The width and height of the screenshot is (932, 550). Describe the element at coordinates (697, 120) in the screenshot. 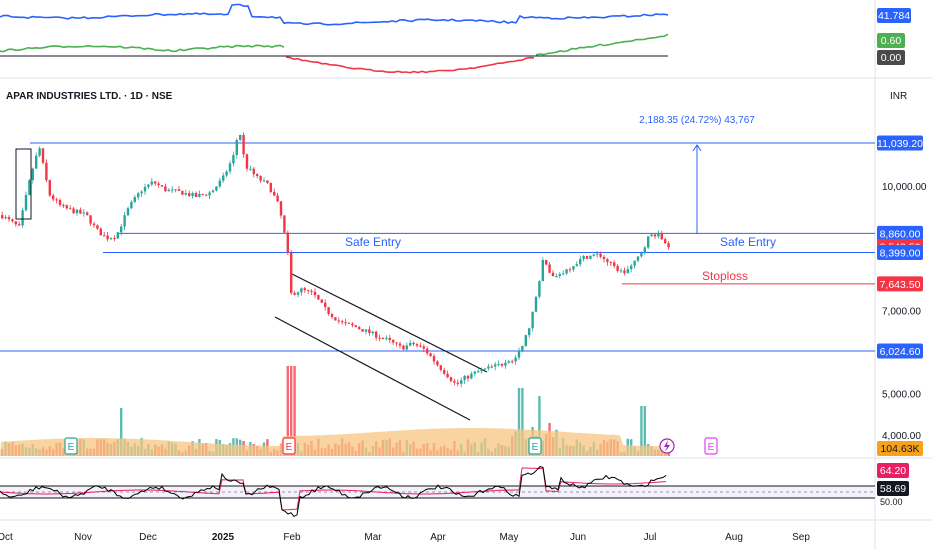

I see `measure-label: 2,188.35 (24.72%) 43,767` at that location.